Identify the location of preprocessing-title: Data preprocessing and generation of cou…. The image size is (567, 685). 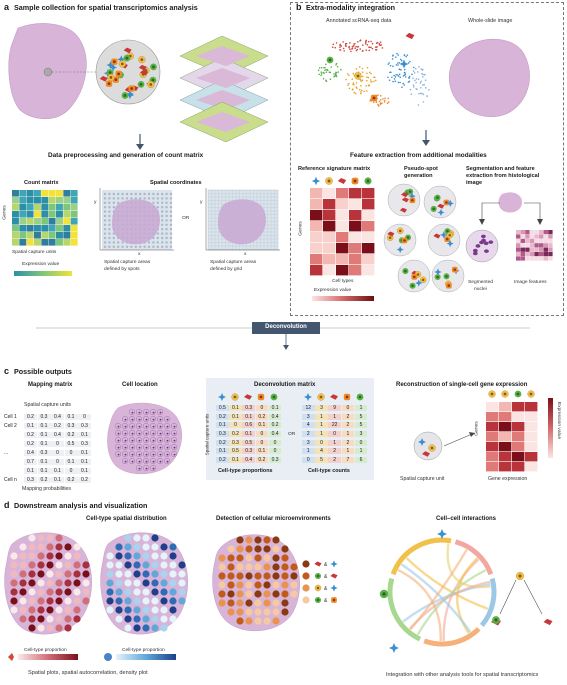
(126, 155).